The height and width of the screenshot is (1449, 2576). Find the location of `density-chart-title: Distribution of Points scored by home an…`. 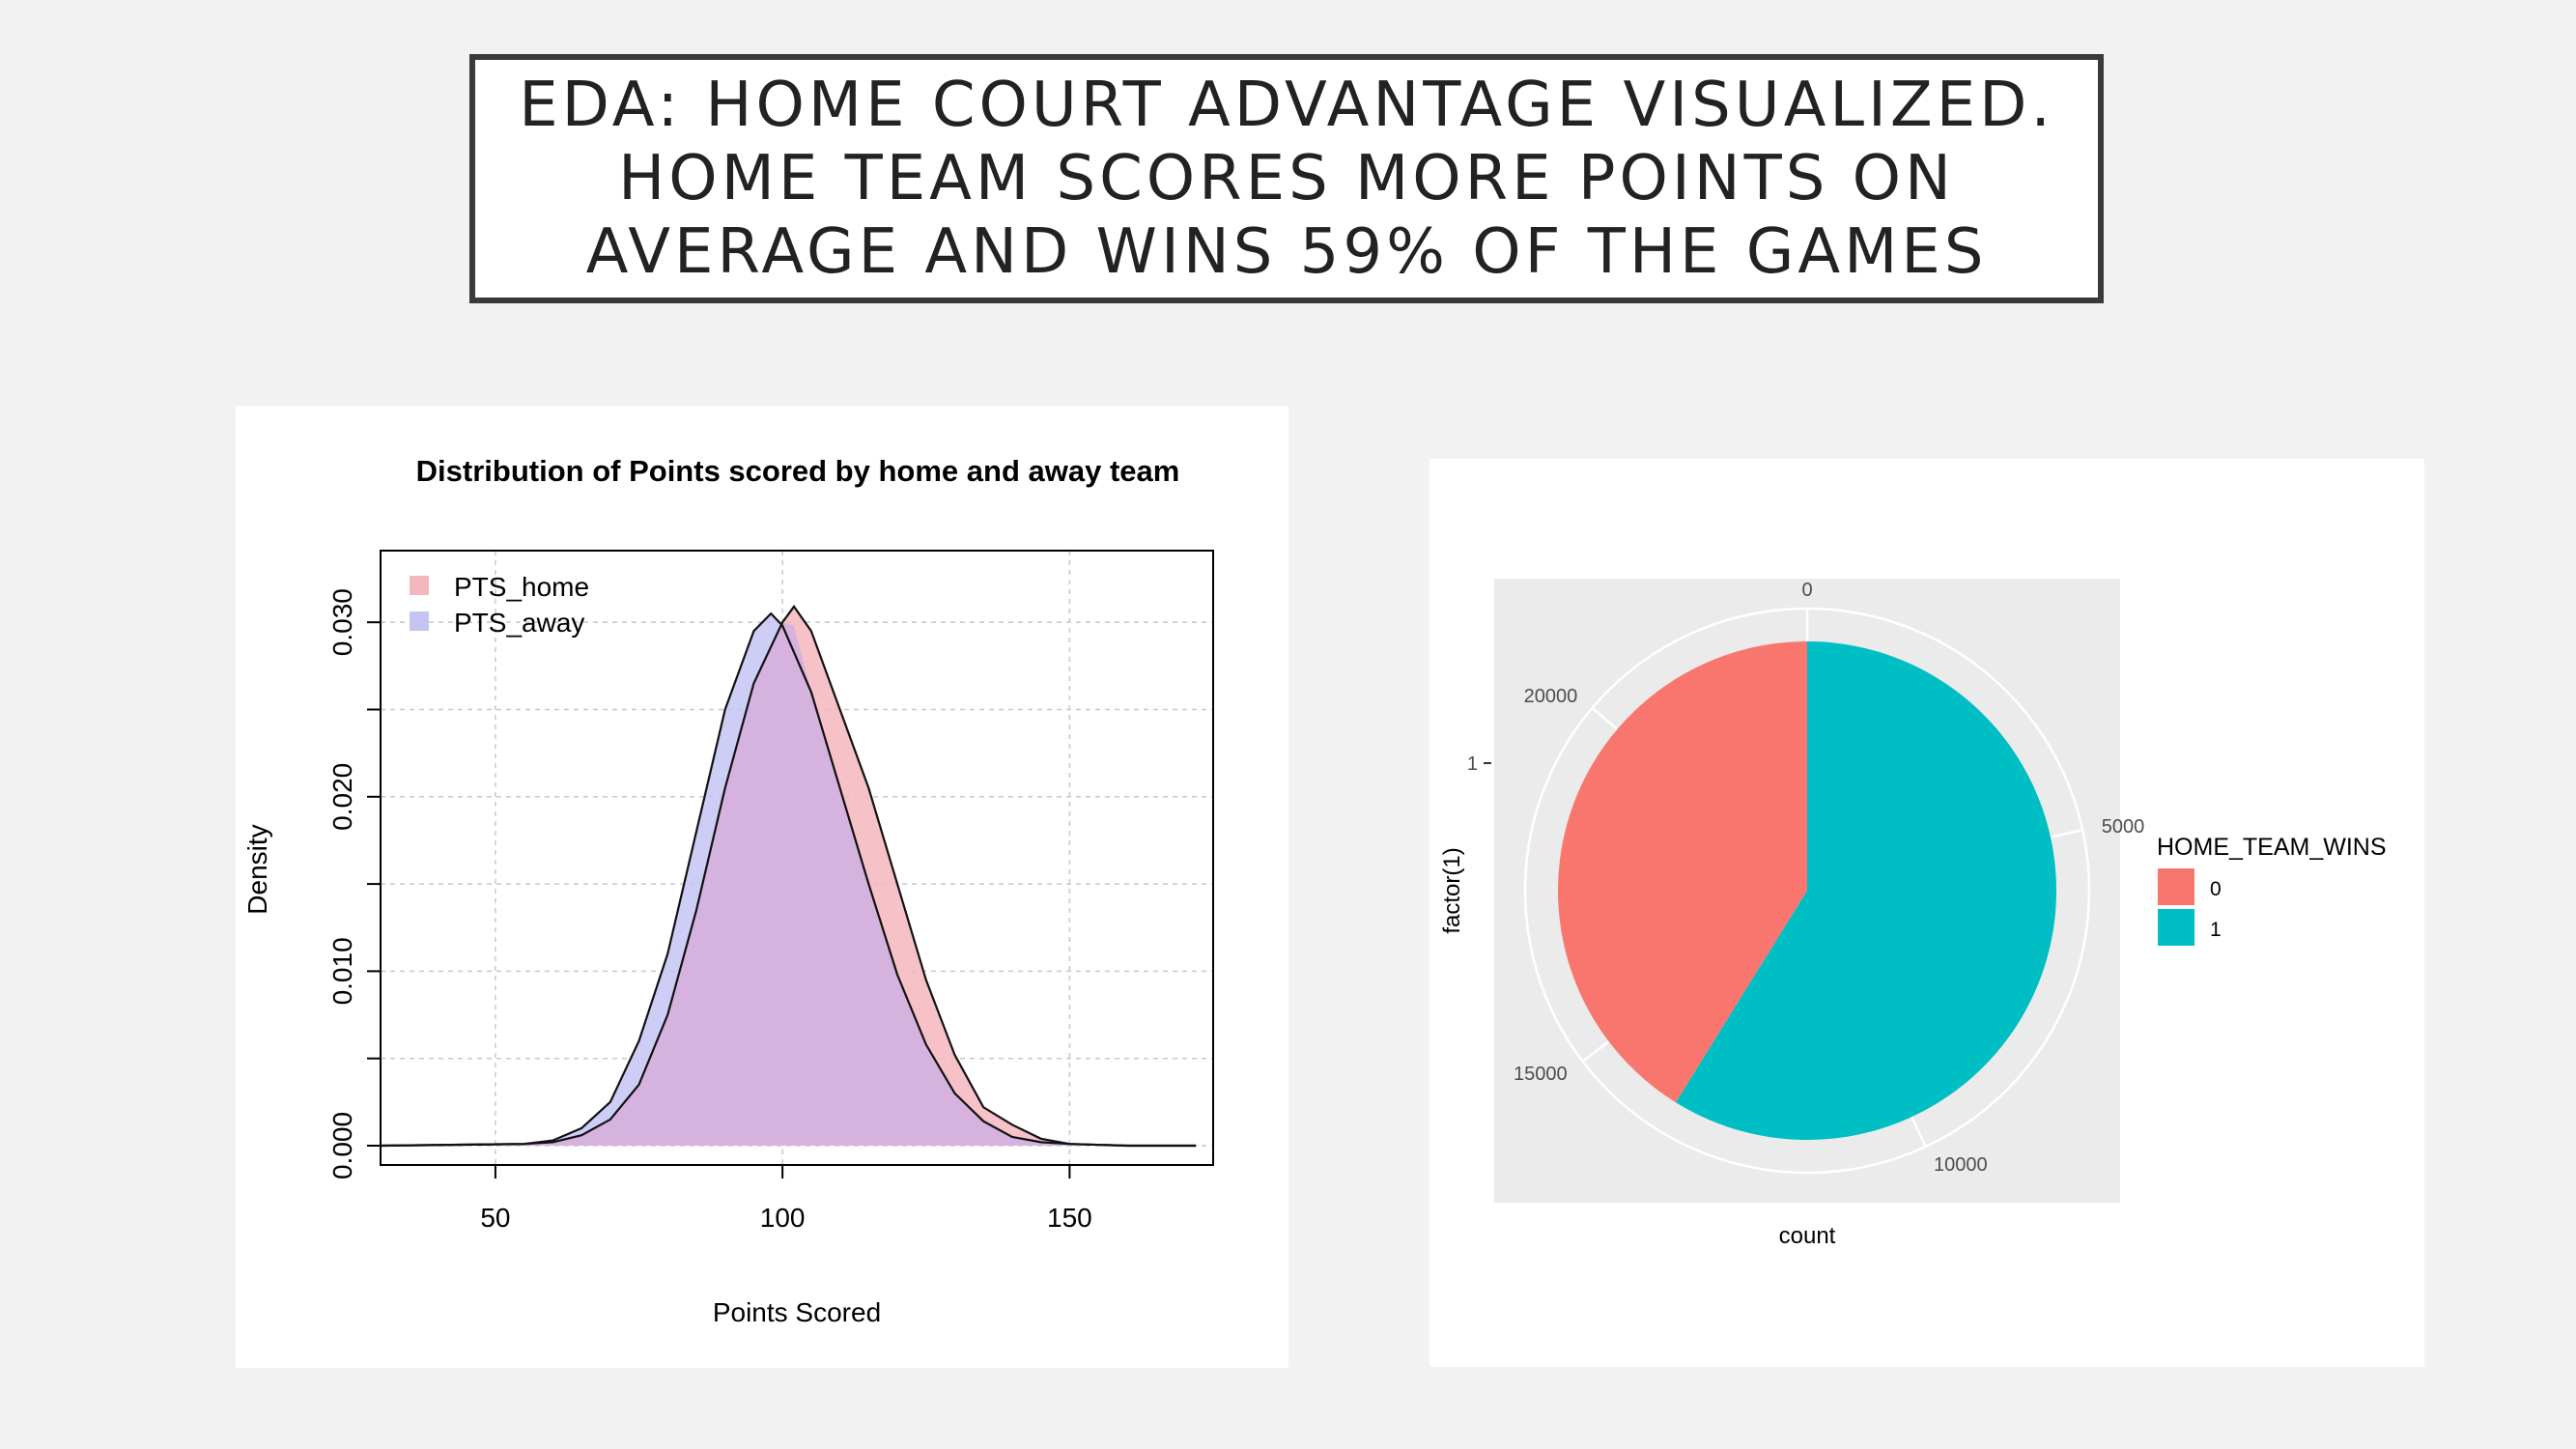

density-chart-title: Distribution of Points scored by home an… is located at coordinates (798, 471).